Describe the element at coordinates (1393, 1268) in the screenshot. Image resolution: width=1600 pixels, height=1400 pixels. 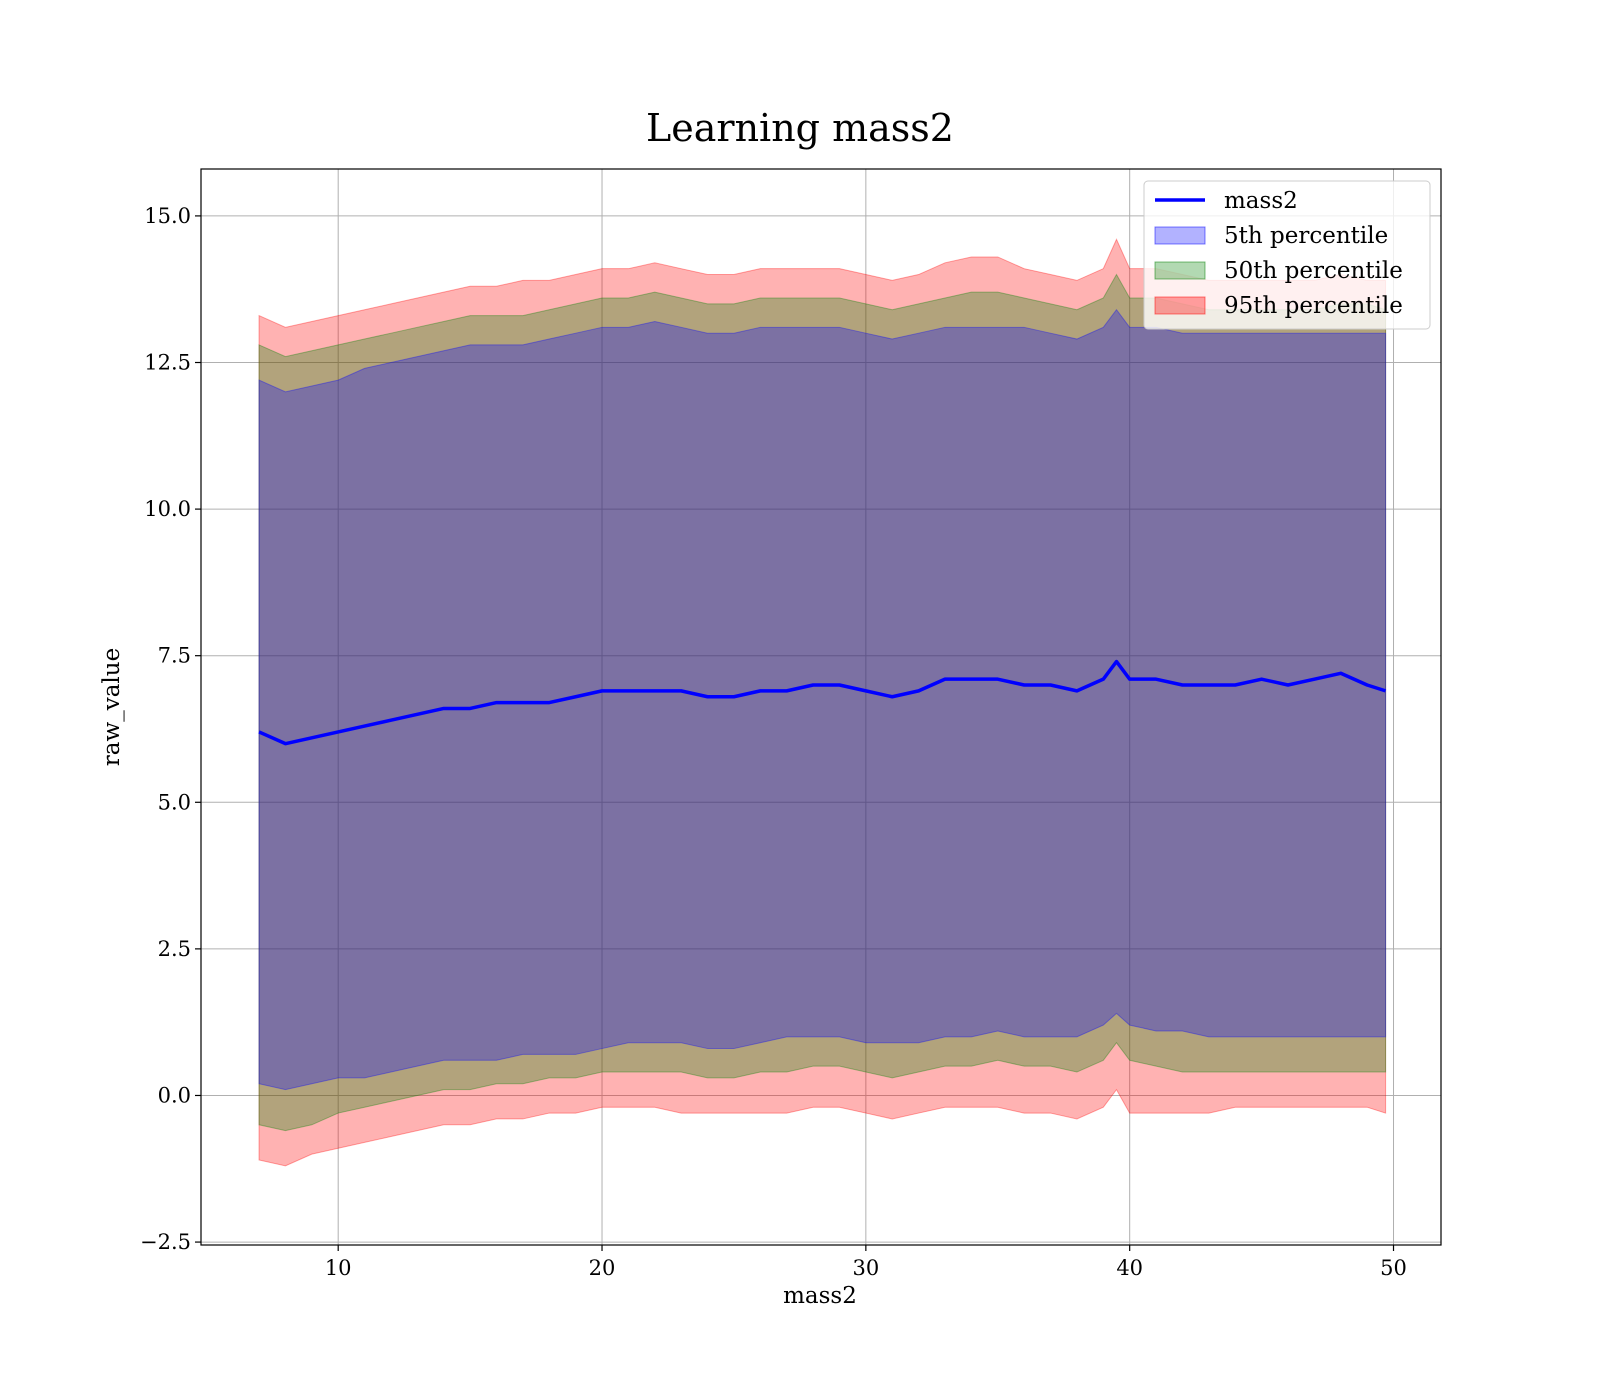
I see `x-tick-label-4: 50` at that location.